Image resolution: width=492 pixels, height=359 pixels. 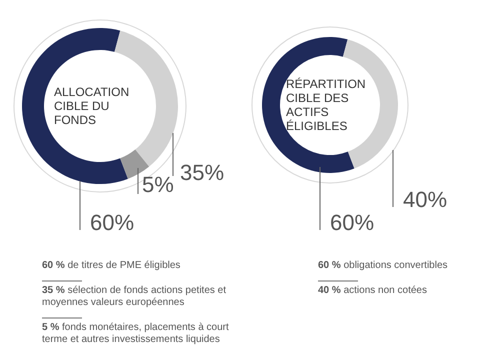 I want to click on data-label: 35%, so click(x=202, y=172).